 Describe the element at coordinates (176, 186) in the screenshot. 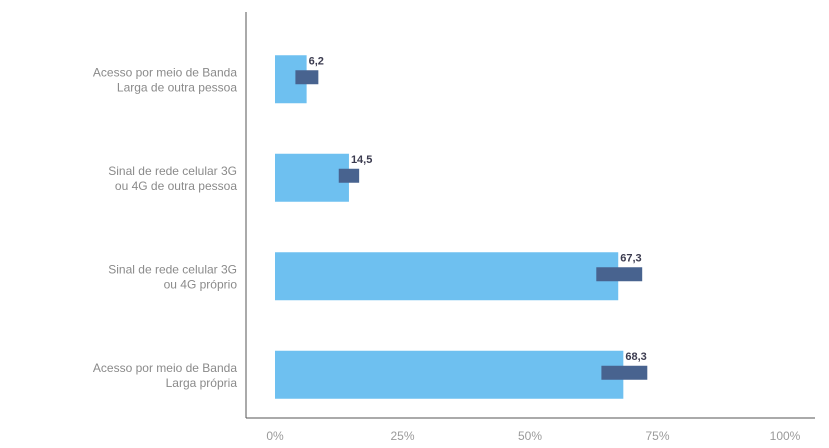

I see `category-label: ou 4G de outra pessoa` at that location.